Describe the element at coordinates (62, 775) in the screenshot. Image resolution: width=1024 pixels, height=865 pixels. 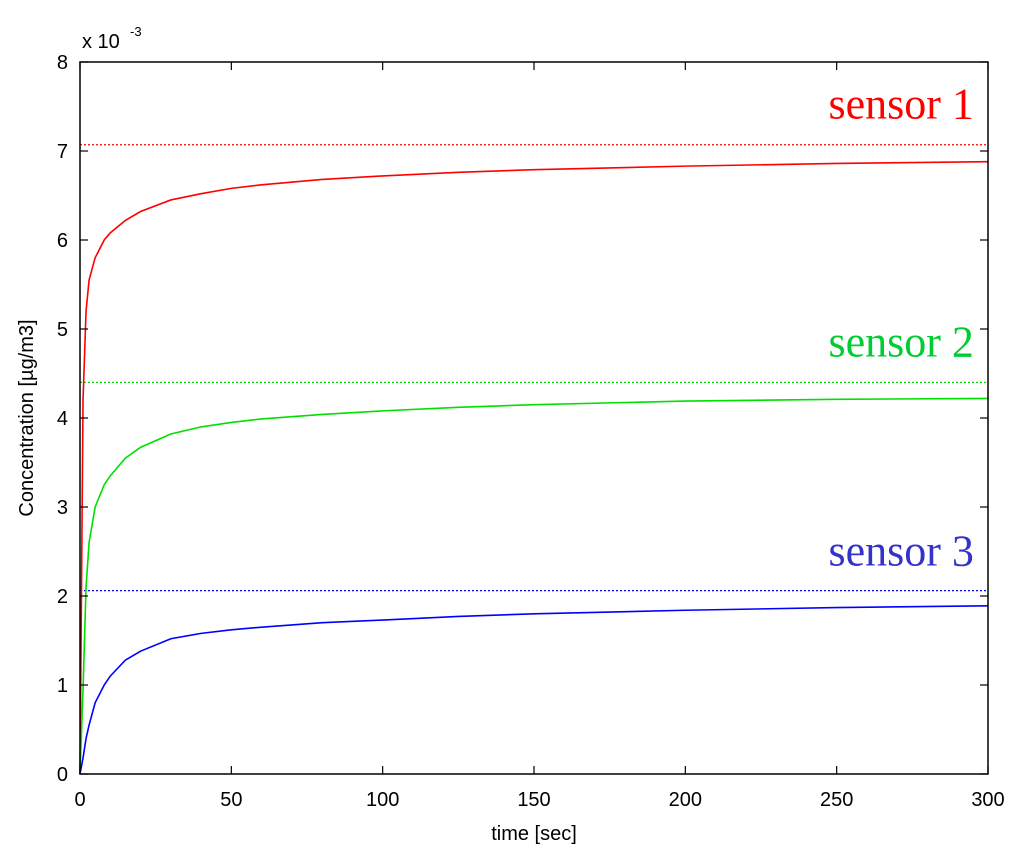
I see `y-tick-label: 0` at that location.